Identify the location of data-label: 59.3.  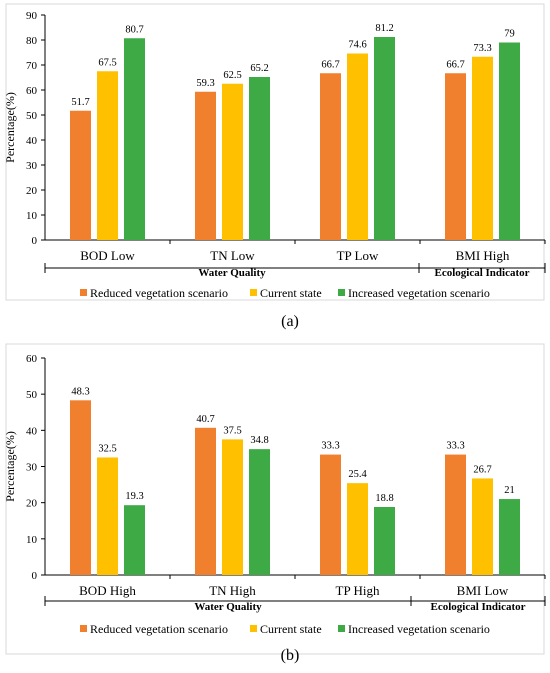
(205, 83).